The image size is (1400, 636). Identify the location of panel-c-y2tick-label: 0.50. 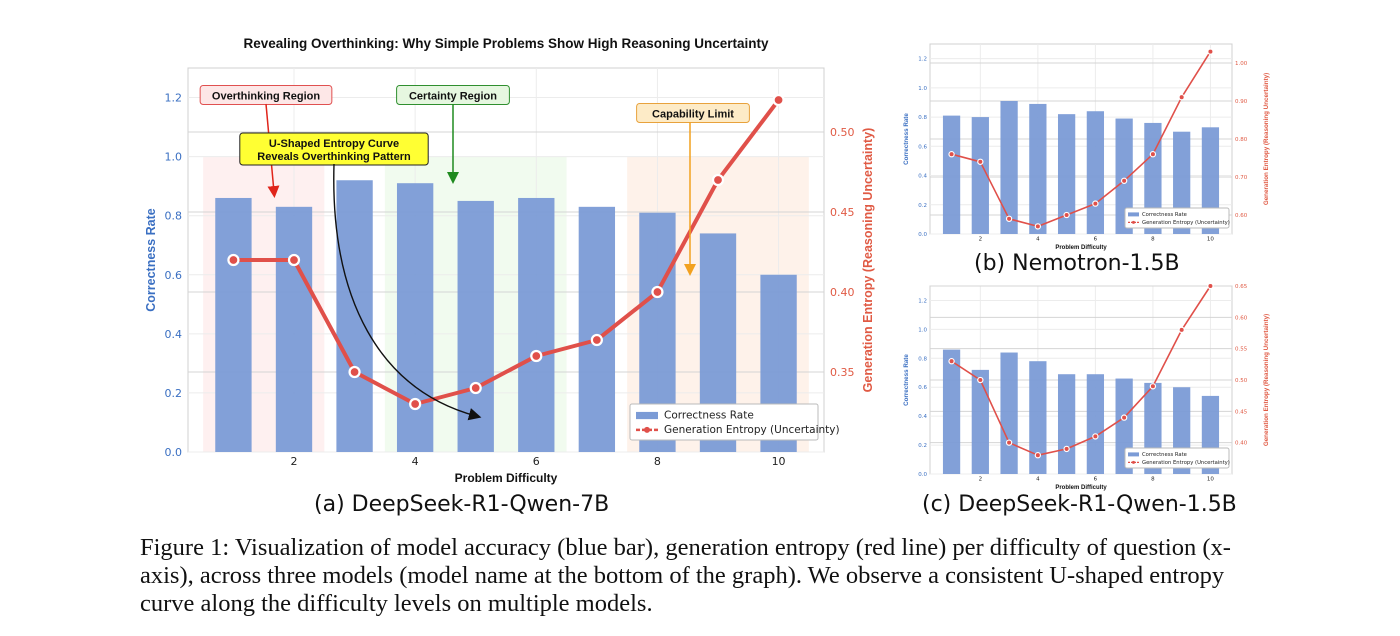
(1241, 381).